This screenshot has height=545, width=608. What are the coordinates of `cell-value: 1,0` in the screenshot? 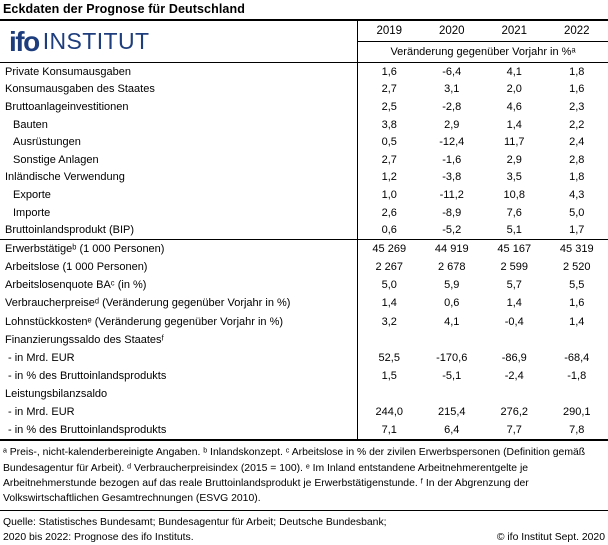 It's located at (389, 195).